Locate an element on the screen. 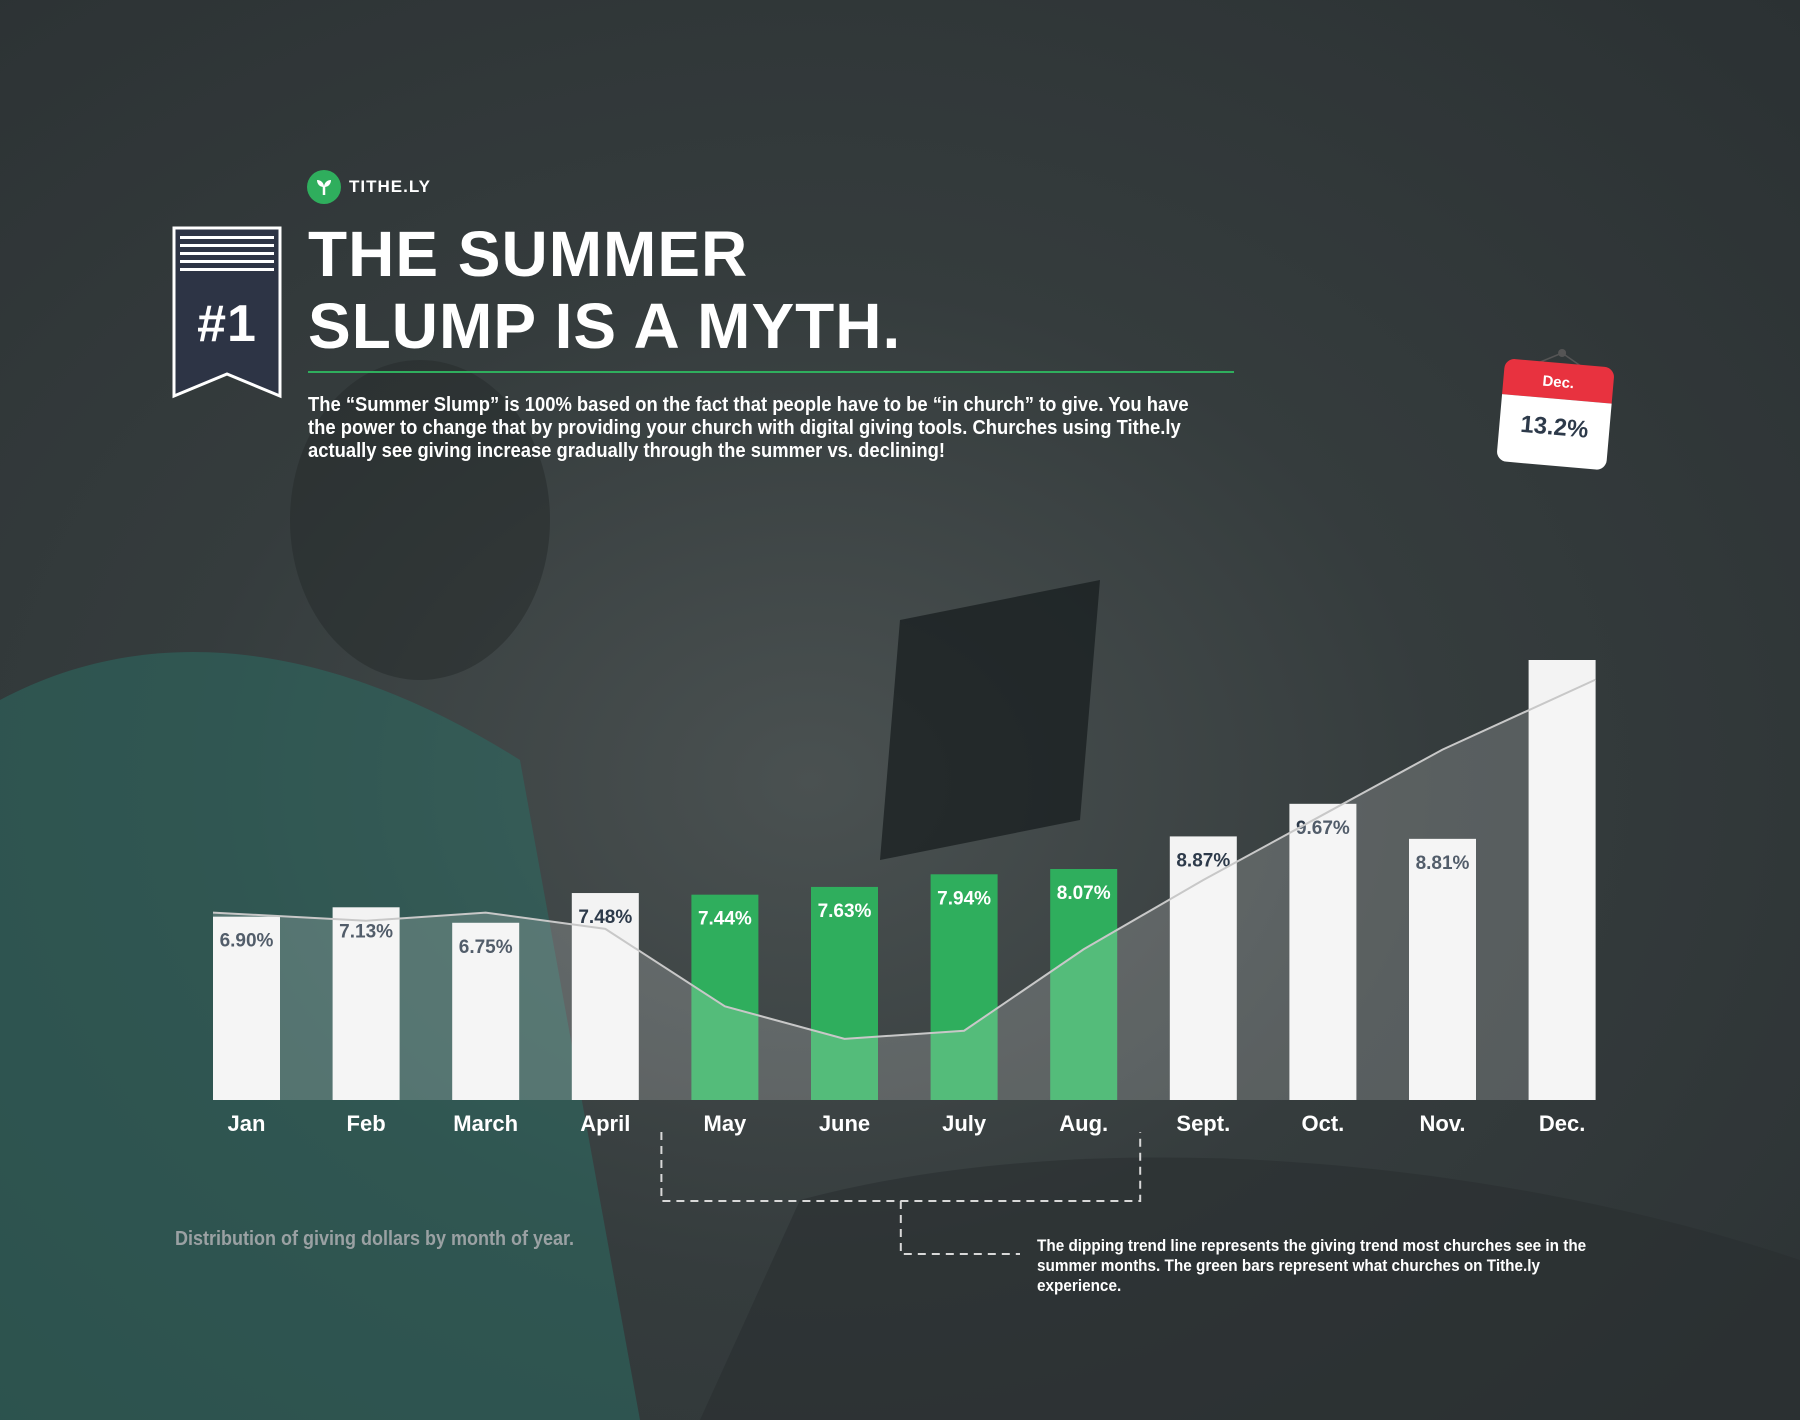  rank-ribbon-icon is located at coordinates (227, 312).